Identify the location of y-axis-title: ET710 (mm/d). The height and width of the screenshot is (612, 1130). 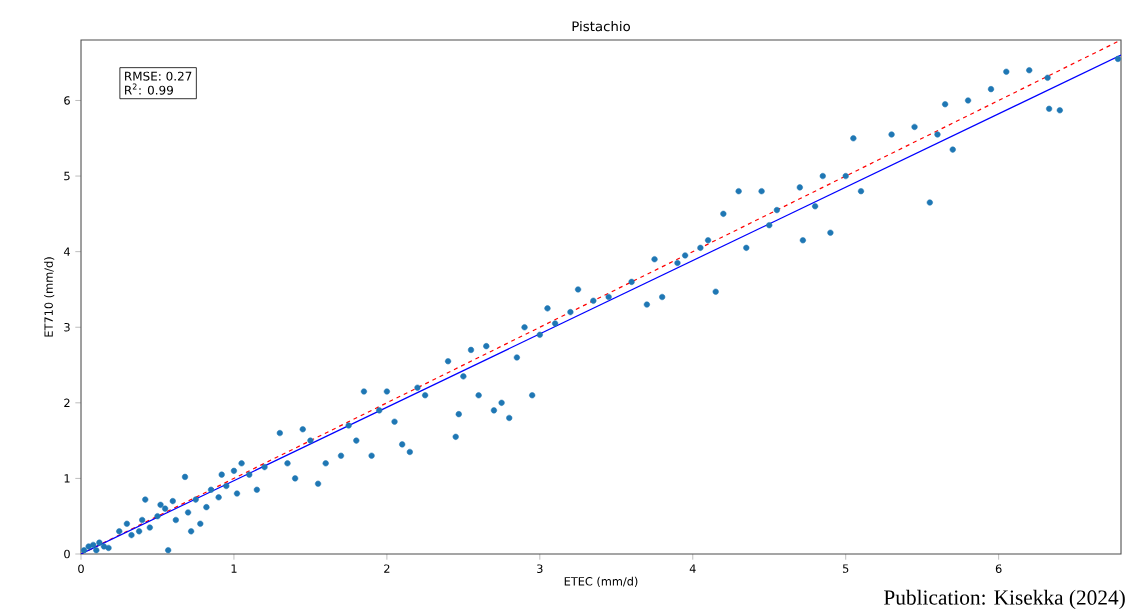
(49, 297).